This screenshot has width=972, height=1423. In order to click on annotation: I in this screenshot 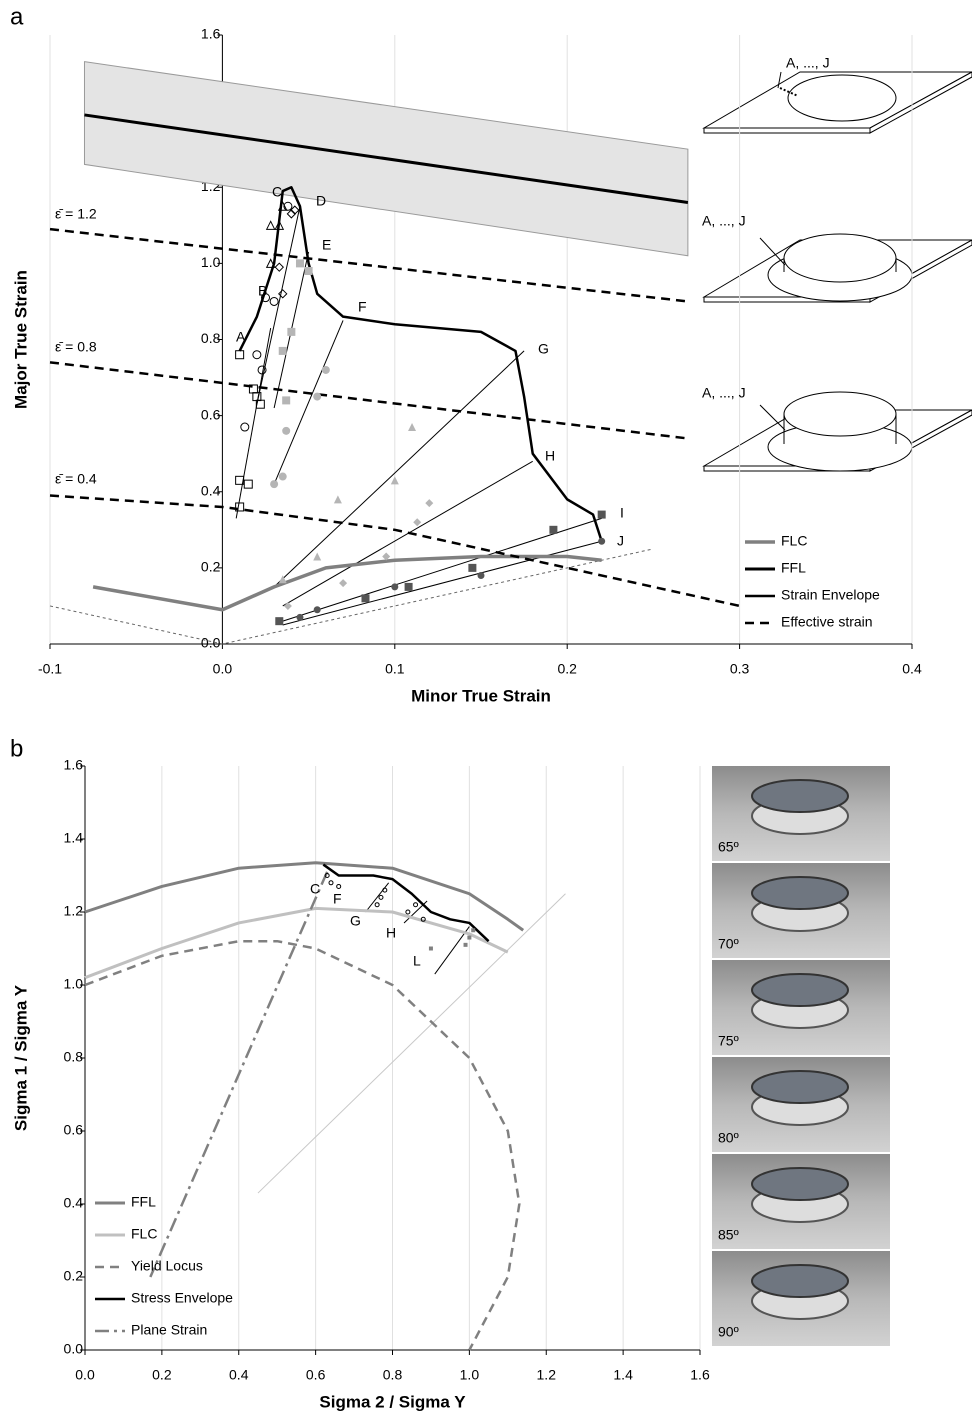, I will do `click(622, 513)`.